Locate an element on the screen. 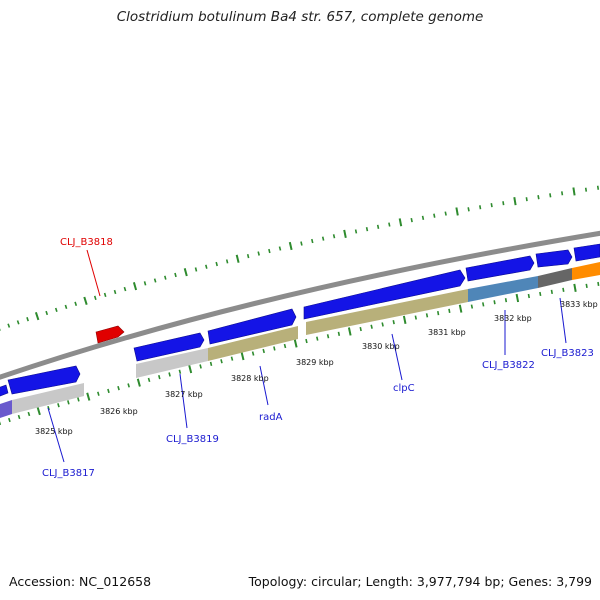  tick-label: 3826 kbp is located at coordinates (119, 411).